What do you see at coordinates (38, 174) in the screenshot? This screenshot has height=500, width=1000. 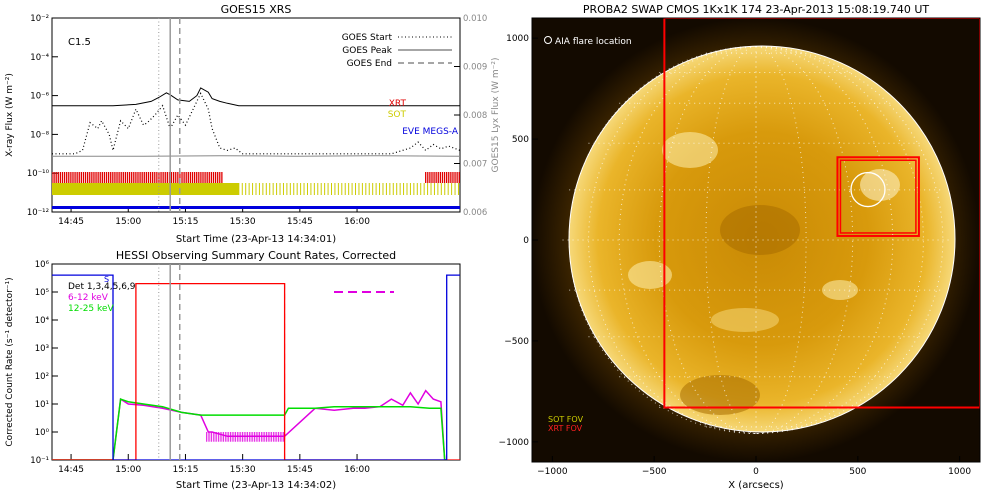 I see `goes-left-tick-label: 10⁻¹⁰` at bounding box center [38, 174].